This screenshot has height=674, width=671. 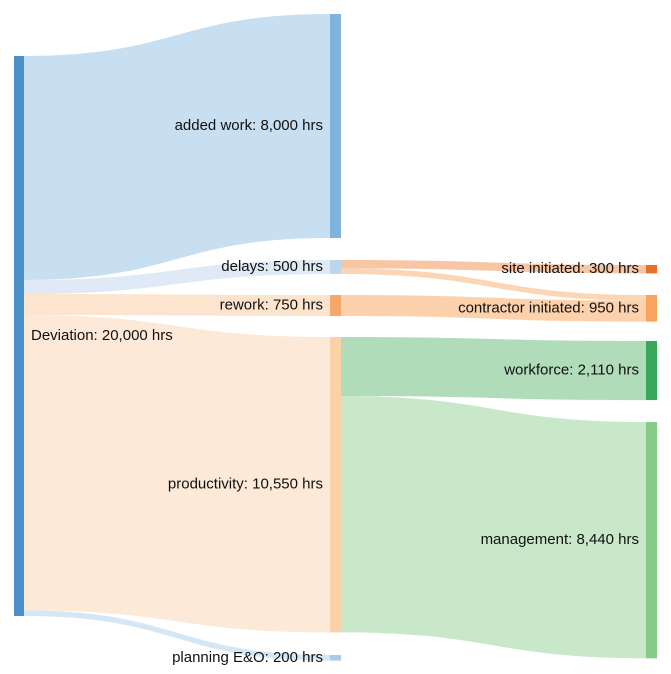 I want to click on link-rework-to-contractor, so click(x=493, y=308).